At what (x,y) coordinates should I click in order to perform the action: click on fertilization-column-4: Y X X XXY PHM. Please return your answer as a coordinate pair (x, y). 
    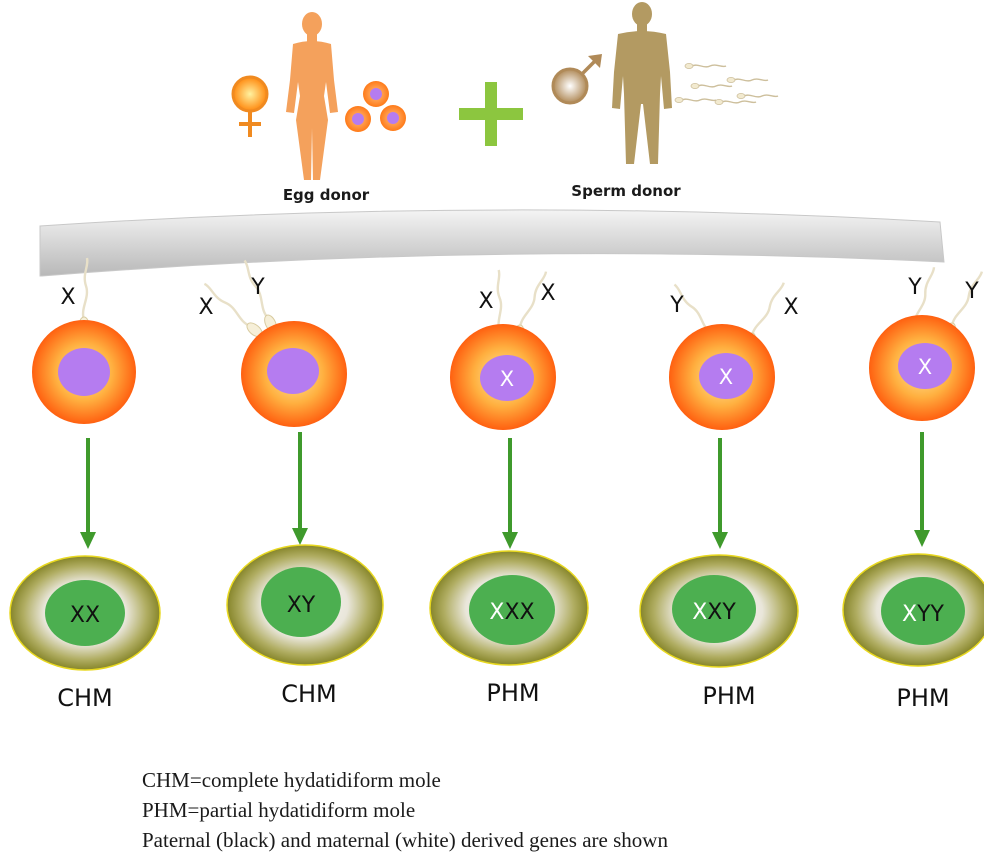
    Looking at the image, I should click on (719, 493).